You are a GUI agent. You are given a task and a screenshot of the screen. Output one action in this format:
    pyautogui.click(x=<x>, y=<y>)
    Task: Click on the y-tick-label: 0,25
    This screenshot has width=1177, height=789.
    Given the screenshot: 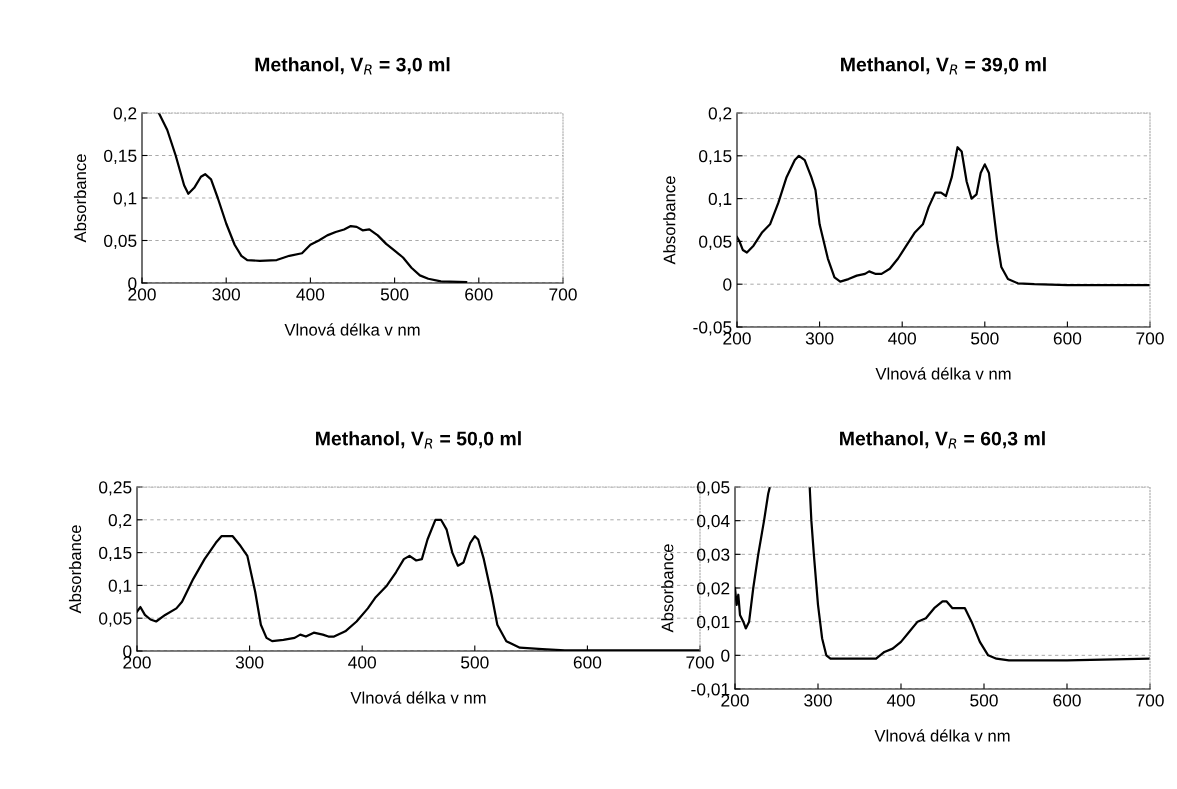 What is the action you would take?
    pyautogui.click(x=115, y=488)
    